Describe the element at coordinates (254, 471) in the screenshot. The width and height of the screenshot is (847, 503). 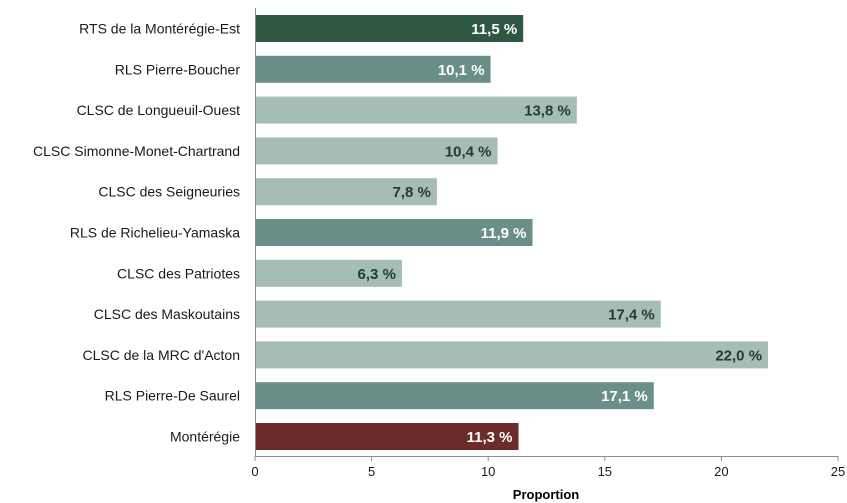
I see `x-tick-label: 0` at that location.